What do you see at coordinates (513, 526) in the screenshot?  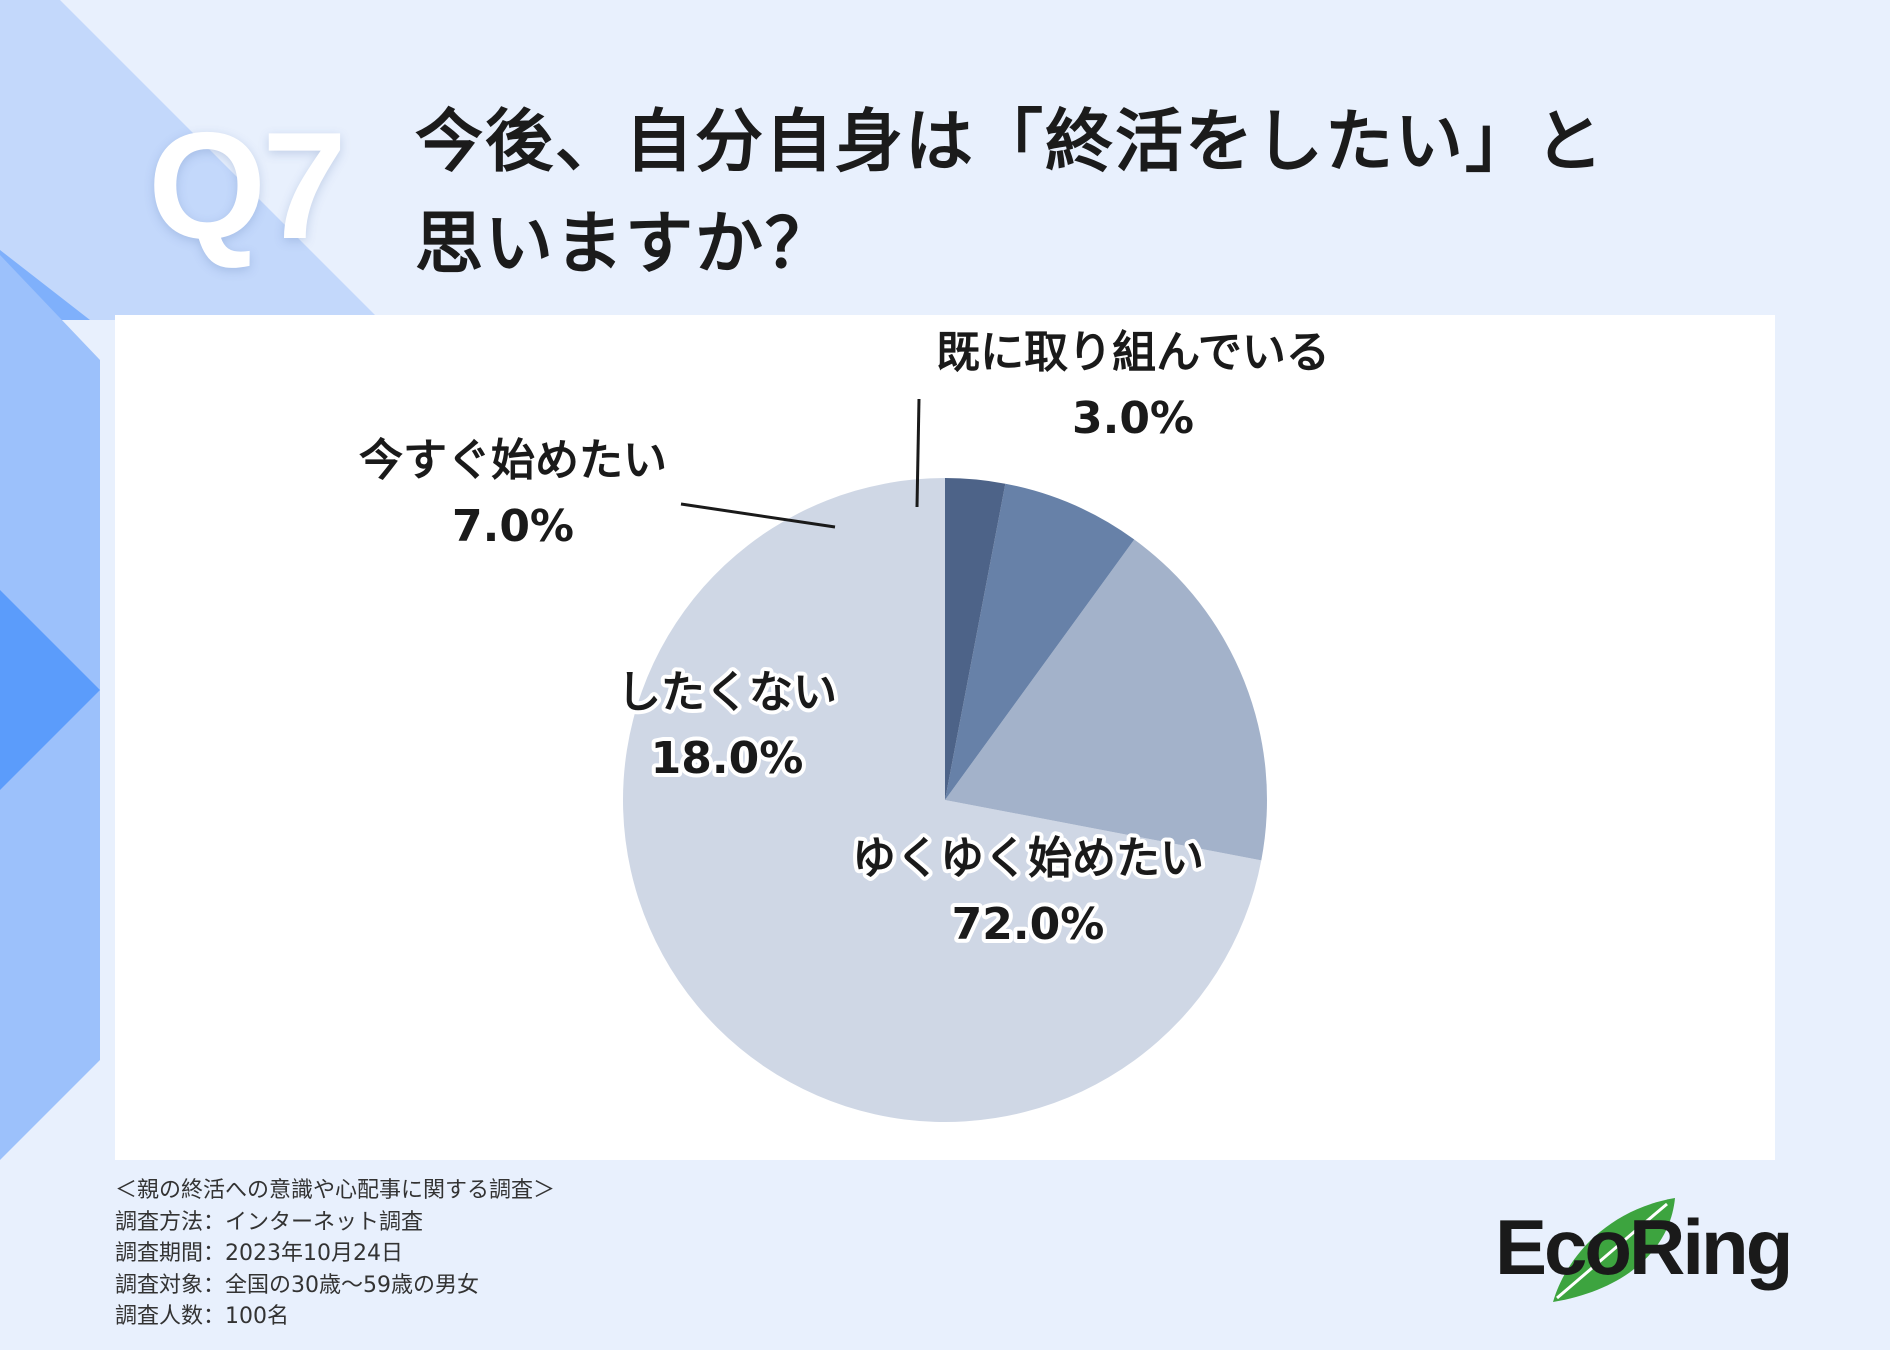 I see `pie-value-imasugu: 7.0%` at bounding box center [513, 526].